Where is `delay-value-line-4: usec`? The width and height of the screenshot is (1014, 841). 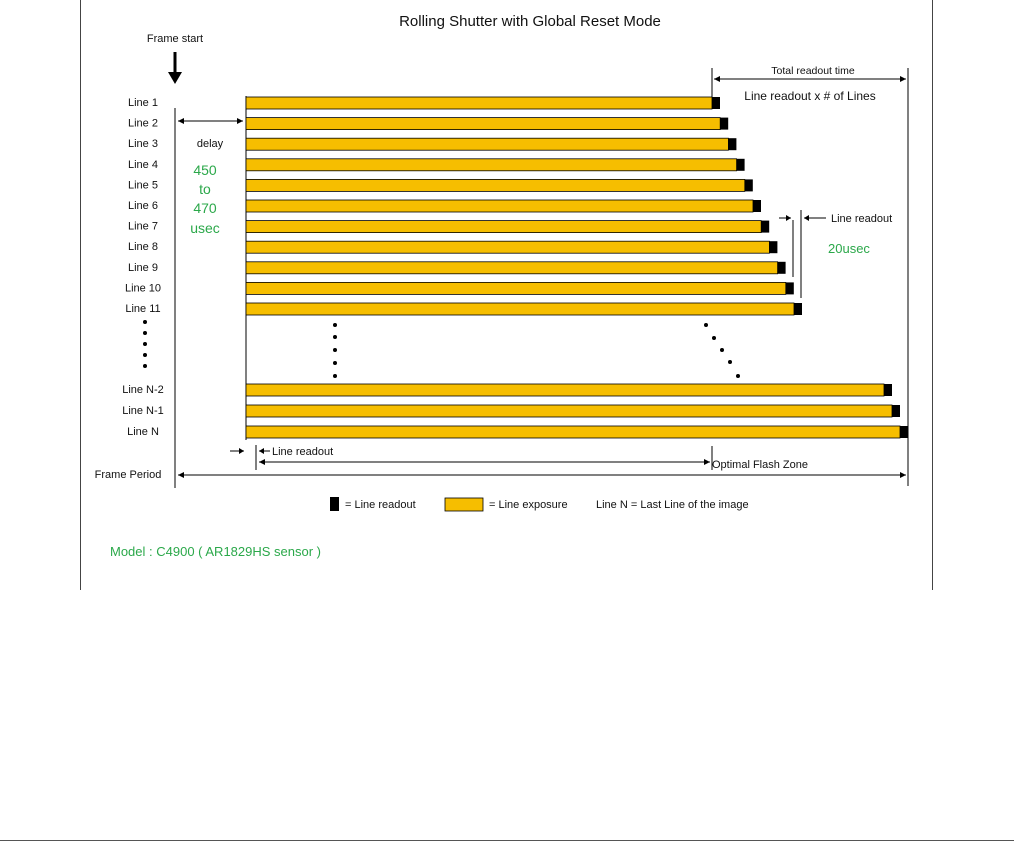 delay-value-line-4: usec is located at coordinates (205, 228).